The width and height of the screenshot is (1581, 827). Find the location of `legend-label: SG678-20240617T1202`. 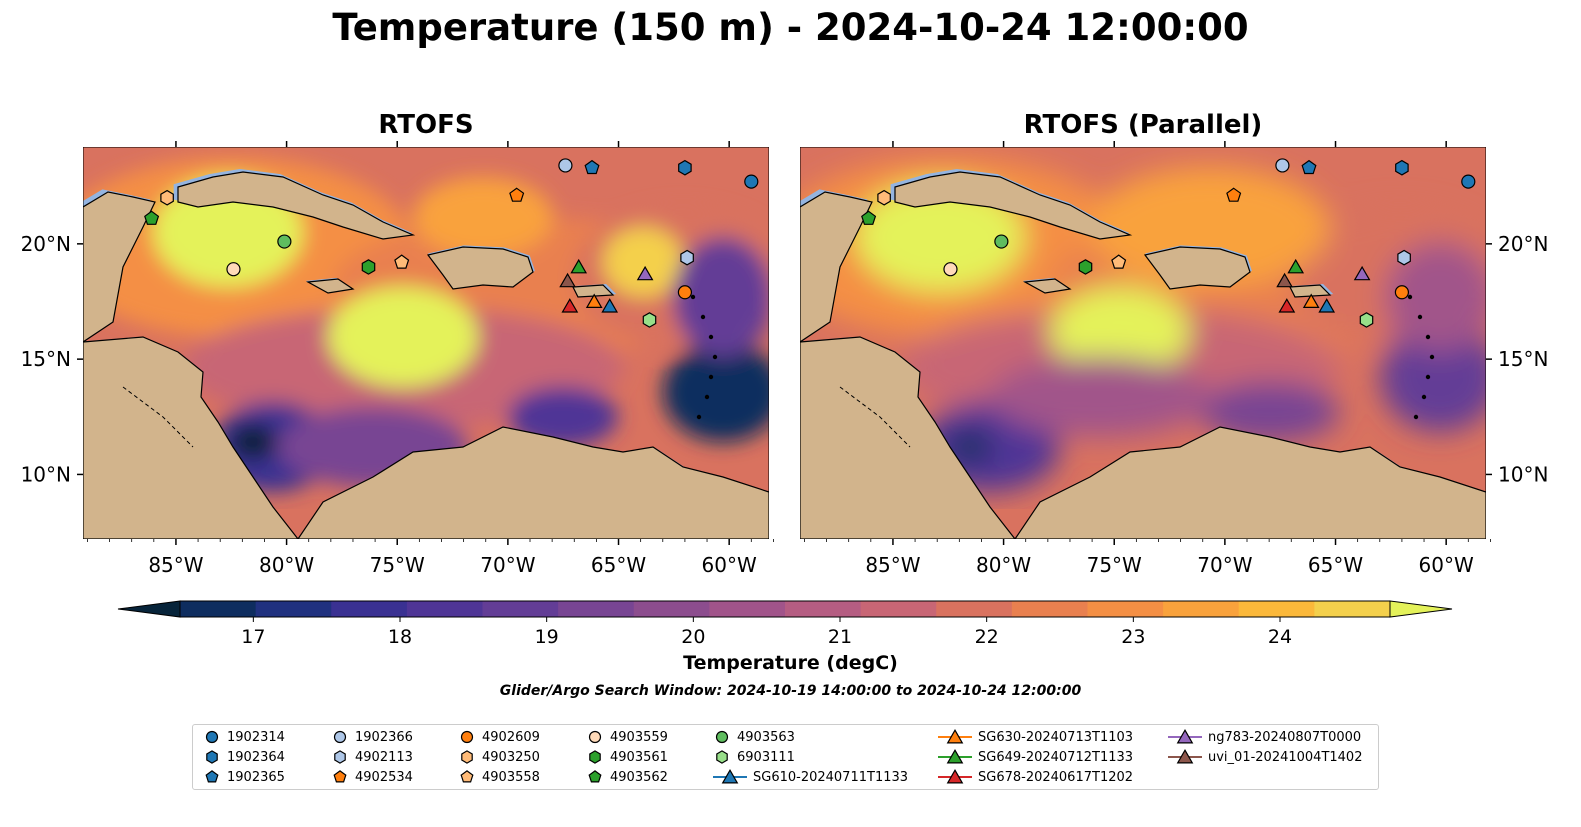

legend-label: SG678-20240617T1202 is located at coordinates (1056, 777).